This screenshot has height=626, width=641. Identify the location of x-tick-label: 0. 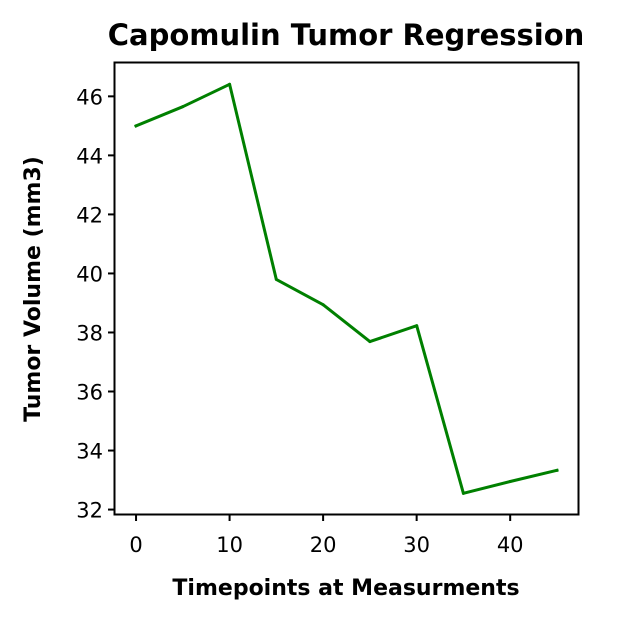
(135, 545).